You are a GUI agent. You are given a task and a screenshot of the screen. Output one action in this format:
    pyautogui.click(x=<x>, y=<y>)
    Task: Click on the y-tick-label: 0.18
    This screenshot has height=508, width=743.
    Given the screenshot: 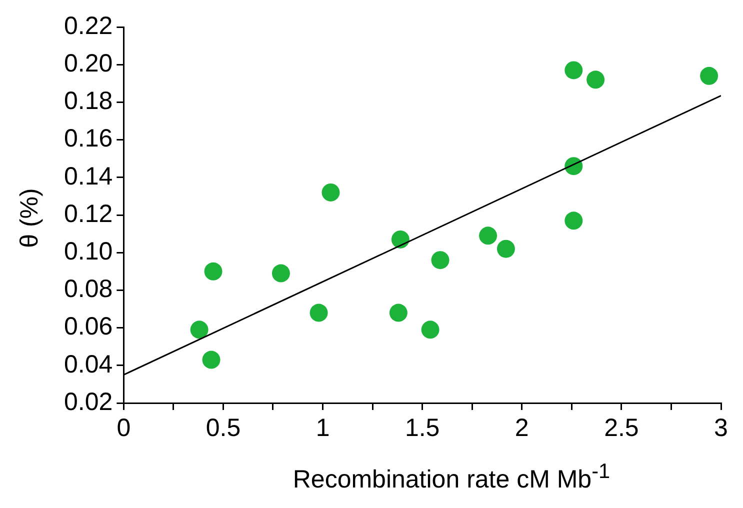 What is the action you would take?
    pyautogui.click(x=88, y=101)
    